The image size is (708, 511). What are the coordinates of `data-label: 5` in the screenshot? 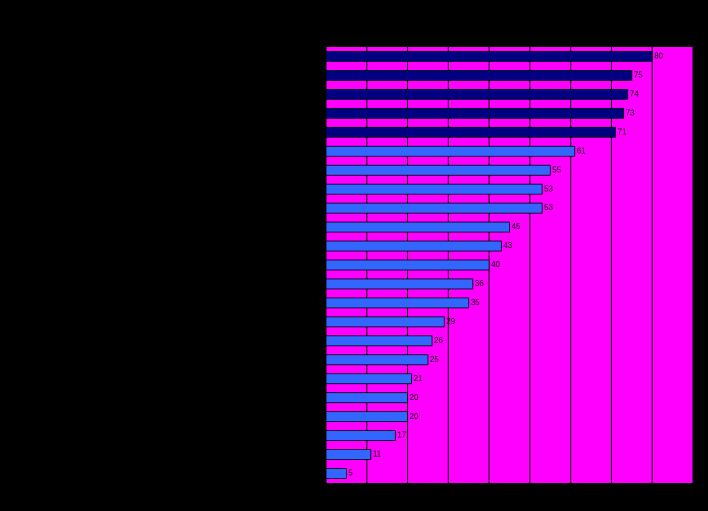 It's located at (350, 473).